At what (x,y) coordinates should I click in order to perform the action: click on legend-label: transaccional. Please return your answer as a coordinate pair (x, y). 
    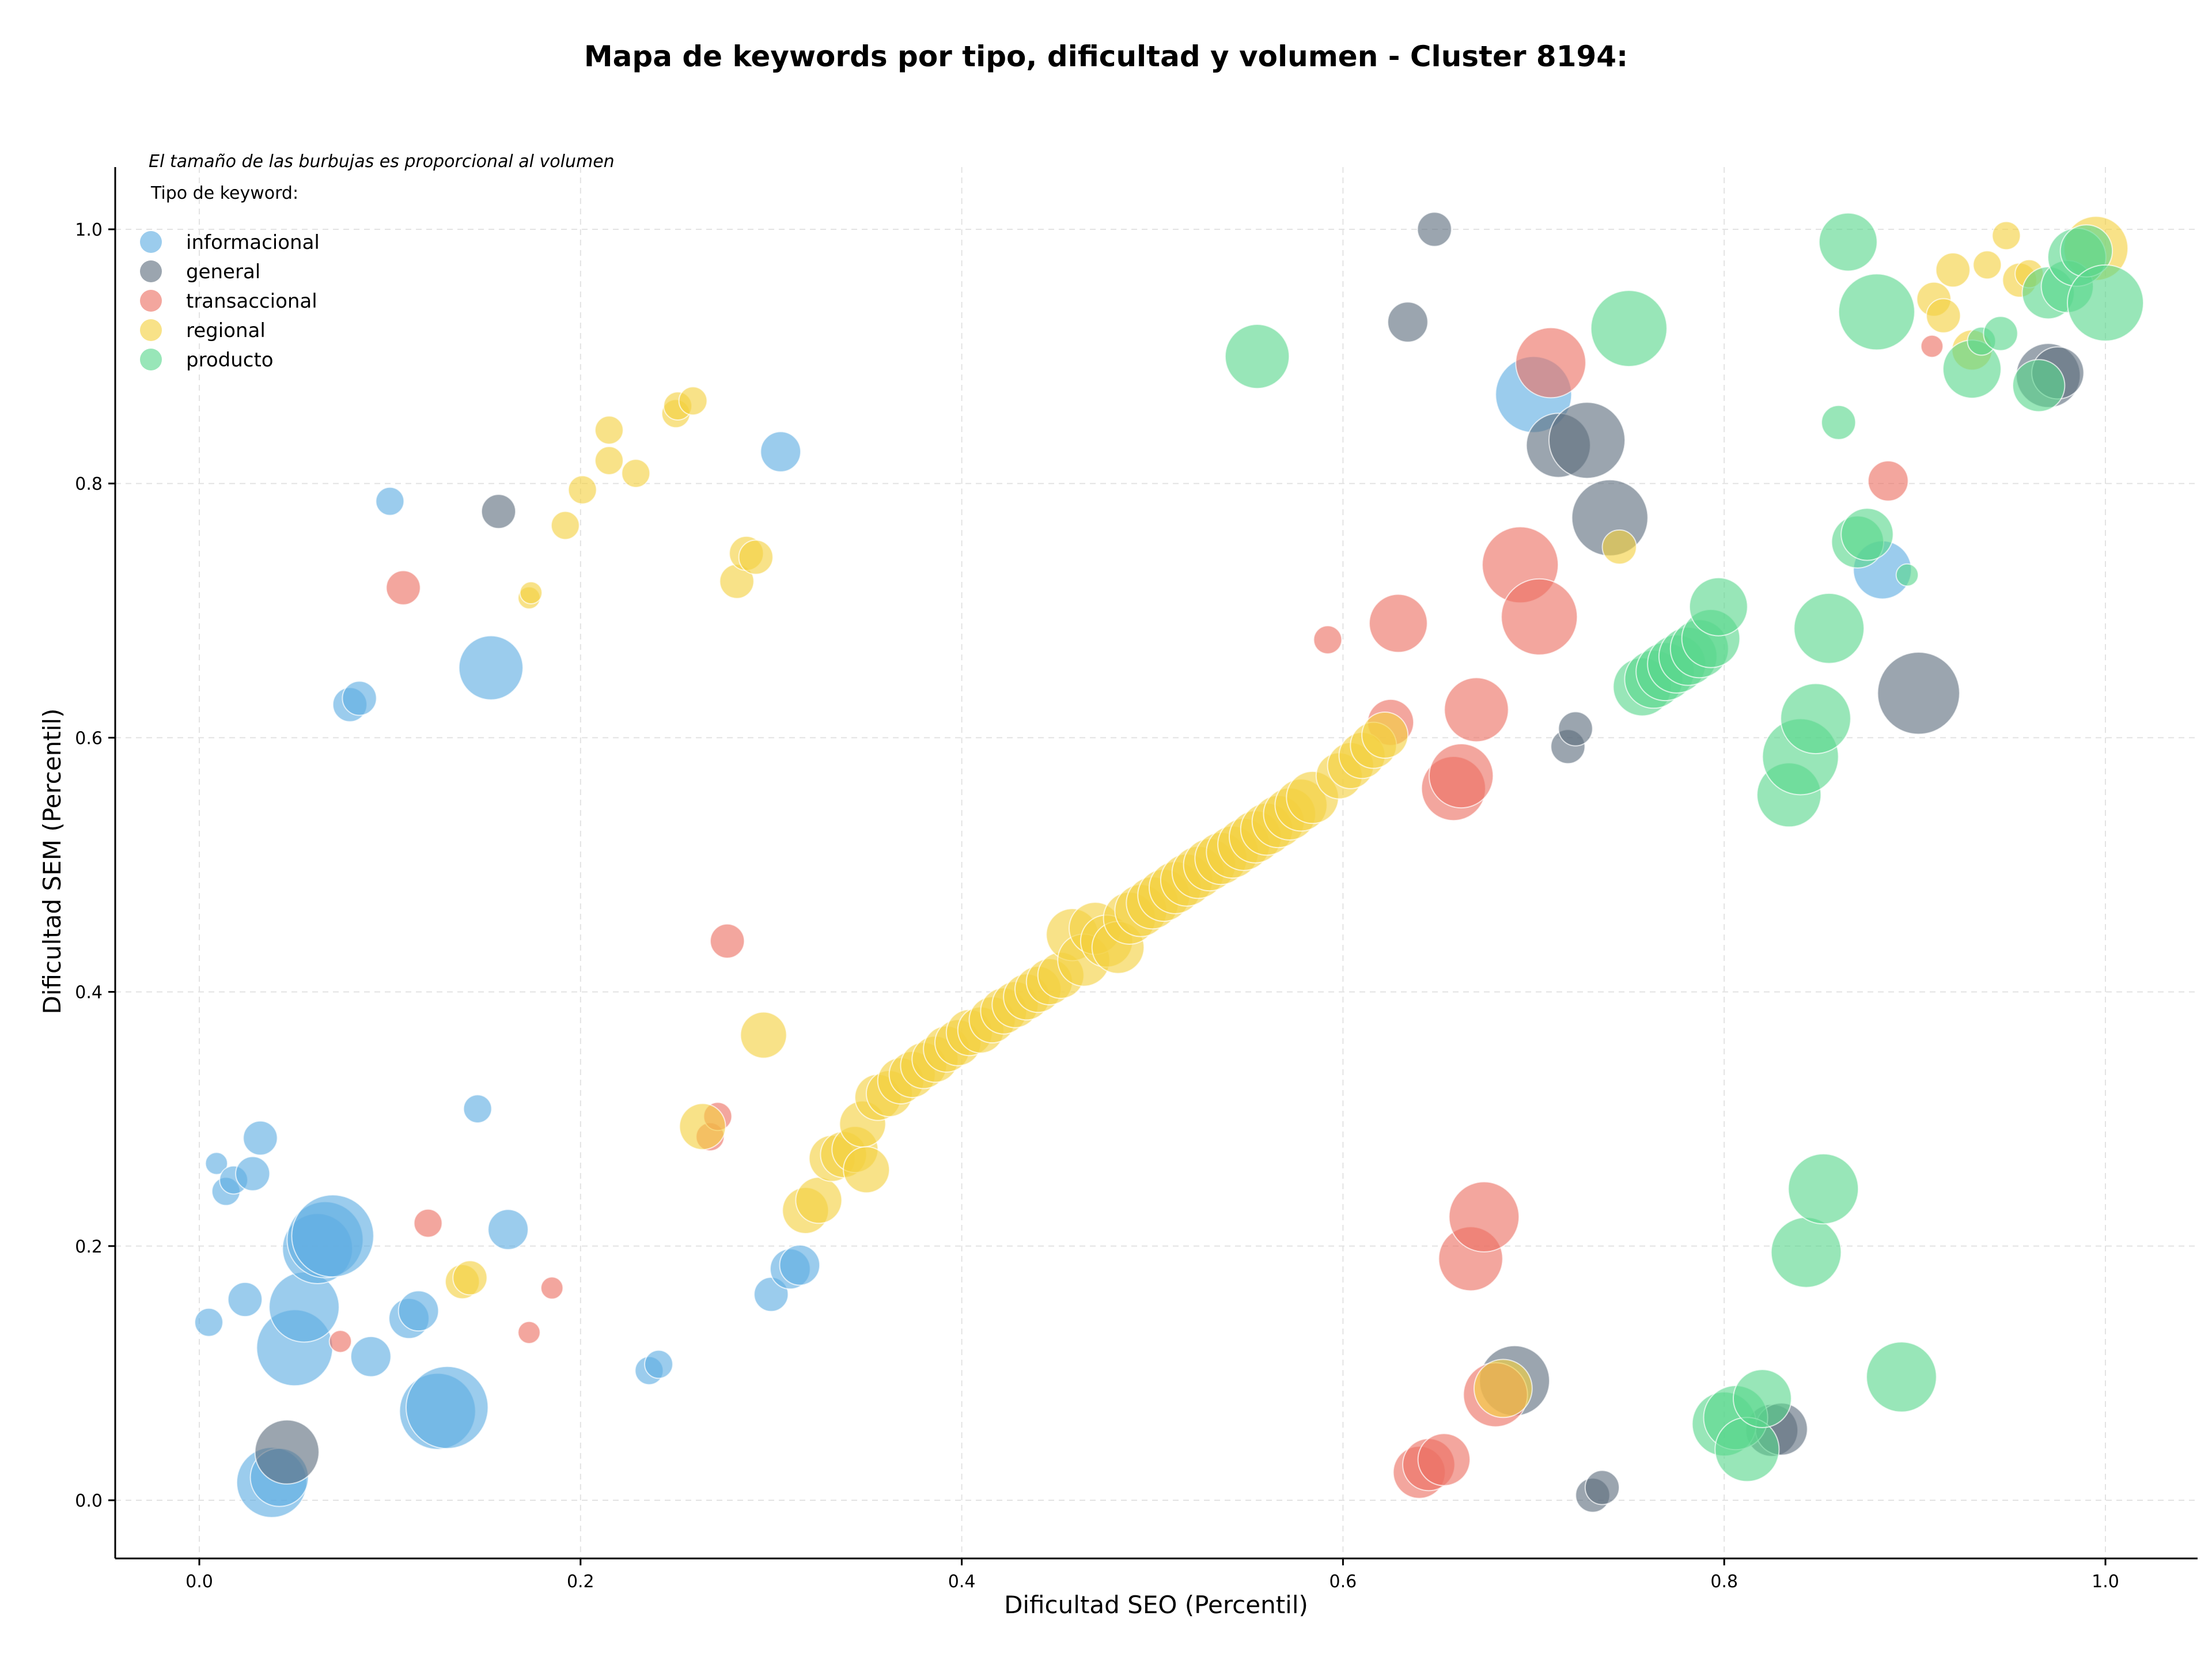
    Looking at the image, I should click on (251, 301).